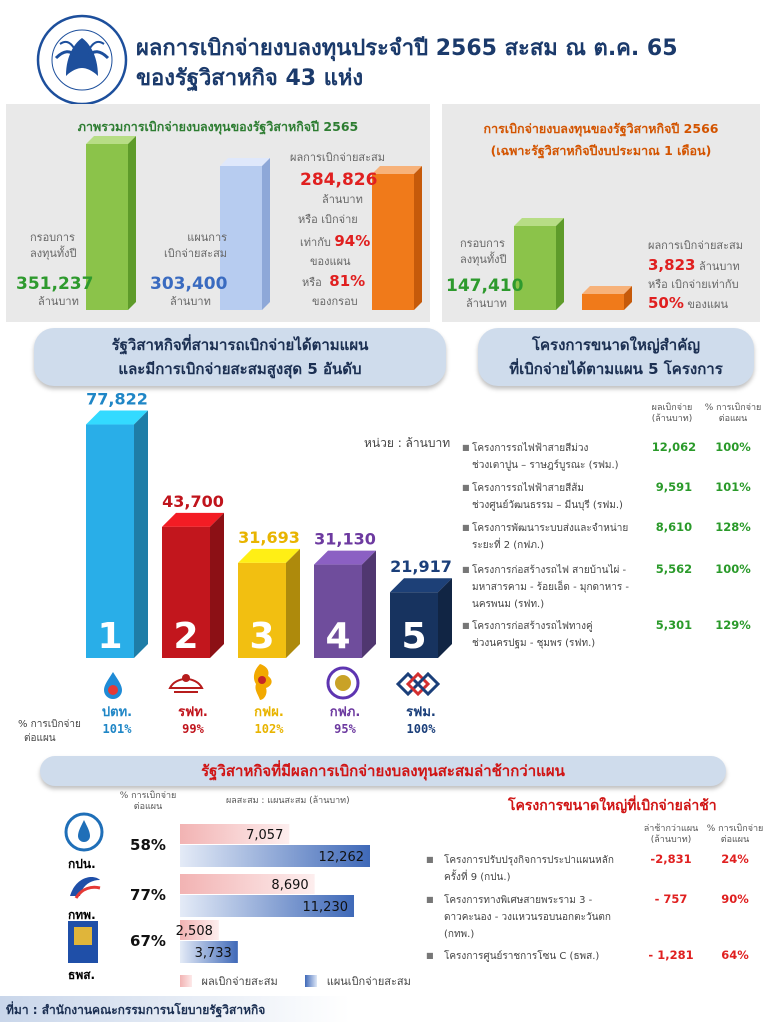 Image resolution: width=768 pixels, height=1024 pixels. I want to click on legend-plan-swatch, so click(311, 981).